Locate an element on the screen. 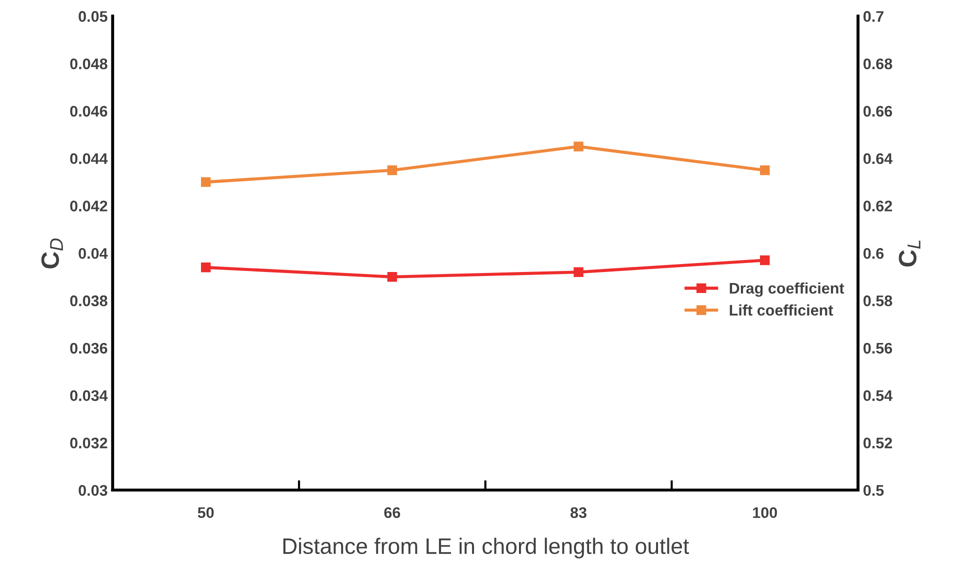  x-tick-label: 83 is located at coordinates (578, 512).